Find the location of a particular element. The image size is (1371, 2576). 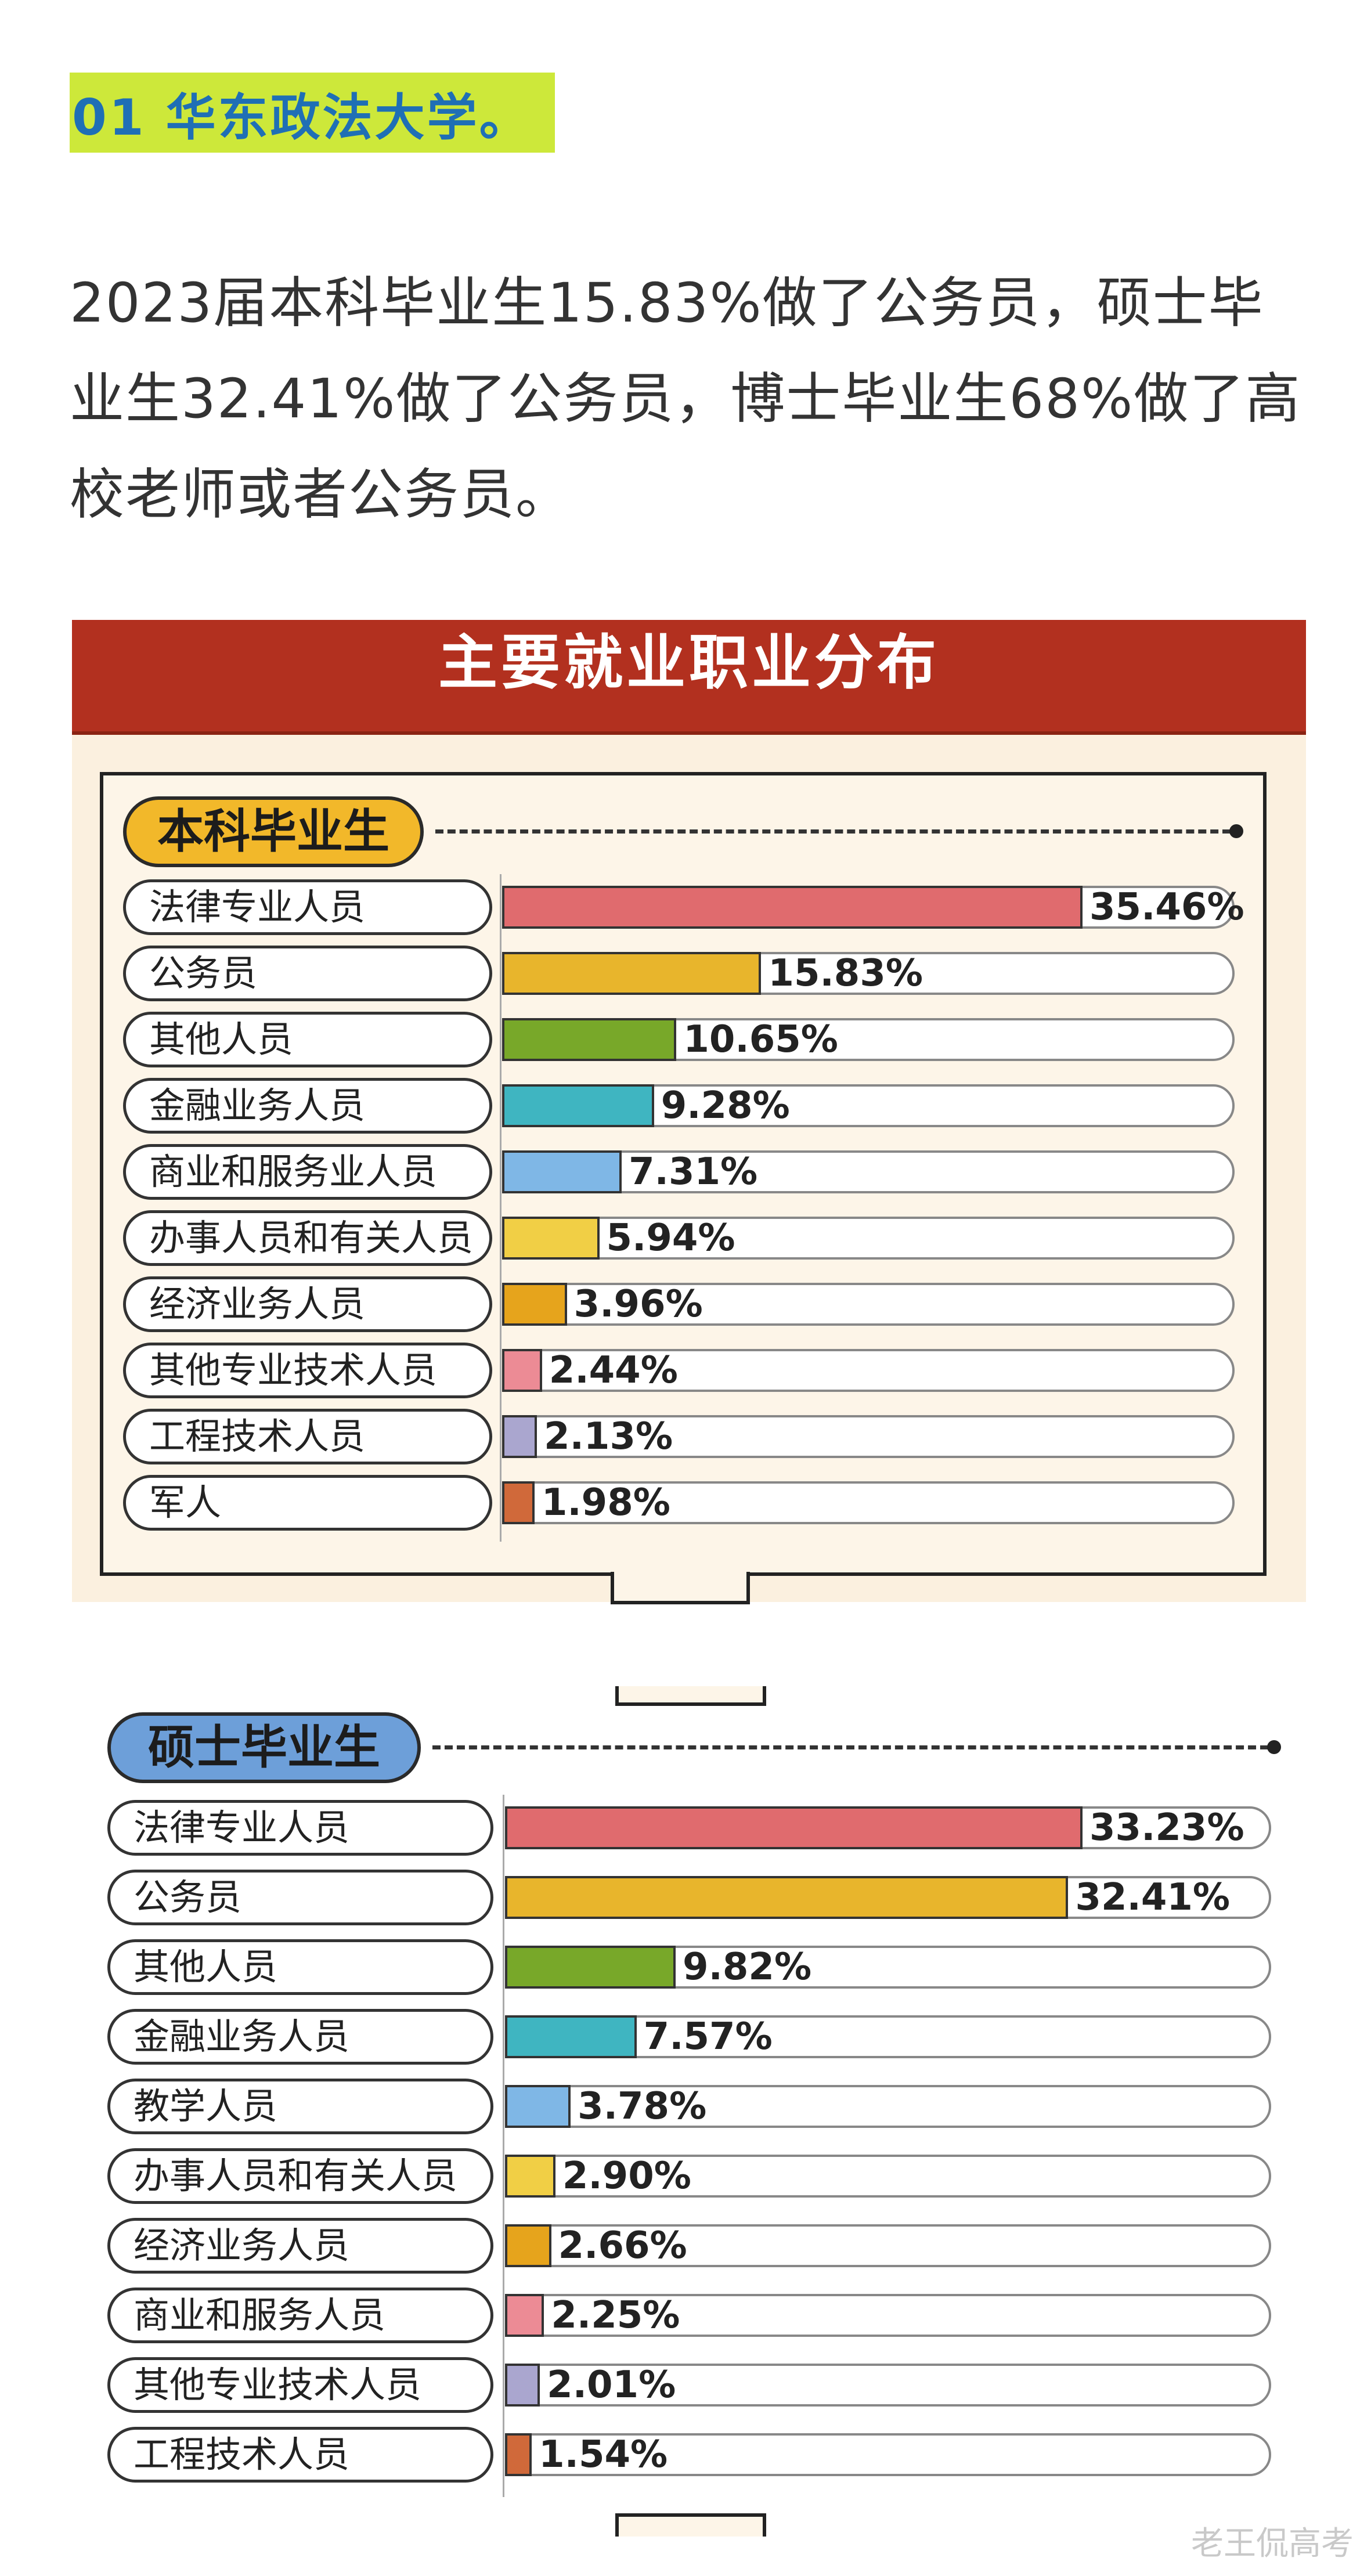

data-label: 2.66% is located at coordinates (622, 2245).